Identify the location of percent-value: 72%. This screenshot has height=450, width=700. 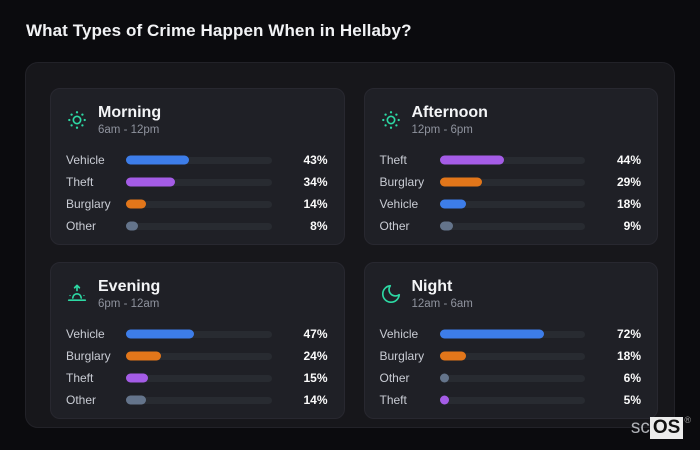
(628, 334).